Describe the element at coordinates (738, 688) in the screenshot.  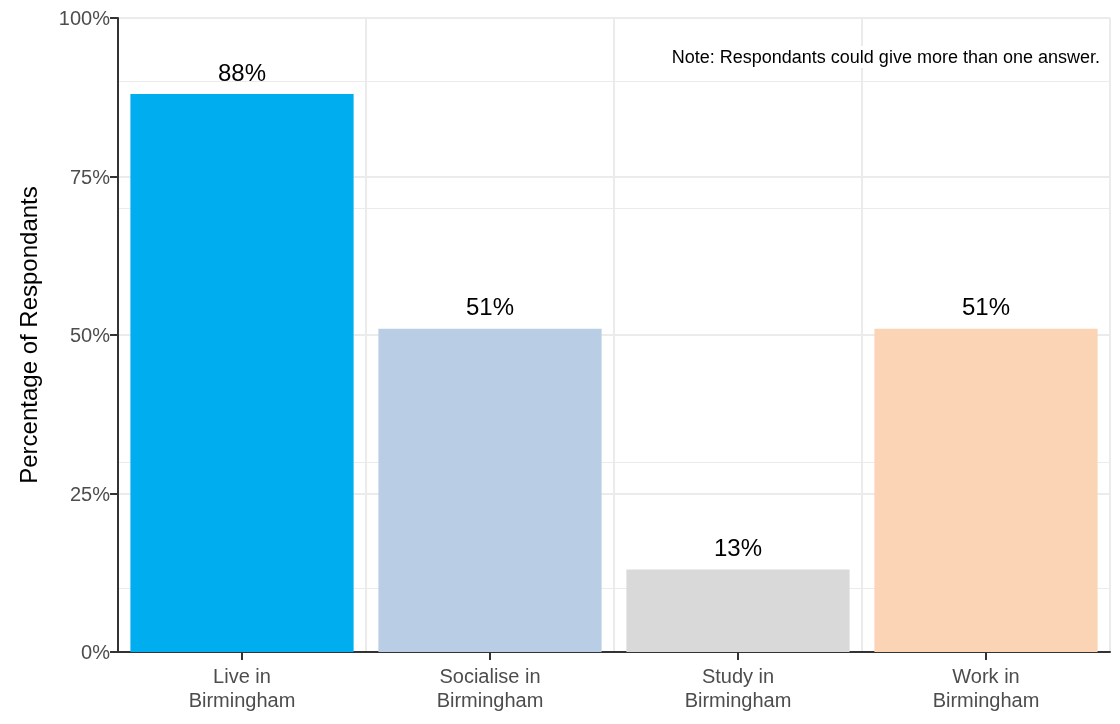
I see `x-tick-label: Study in Birmingham` at that location.